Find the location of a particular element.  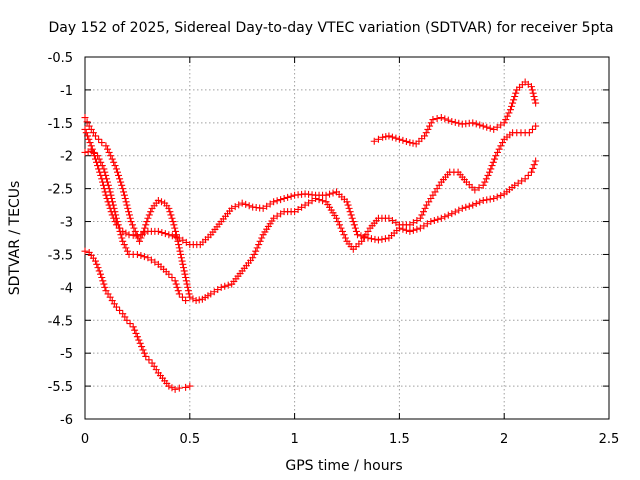

y-tick-label: -1 is located at coordinates (66, 91).